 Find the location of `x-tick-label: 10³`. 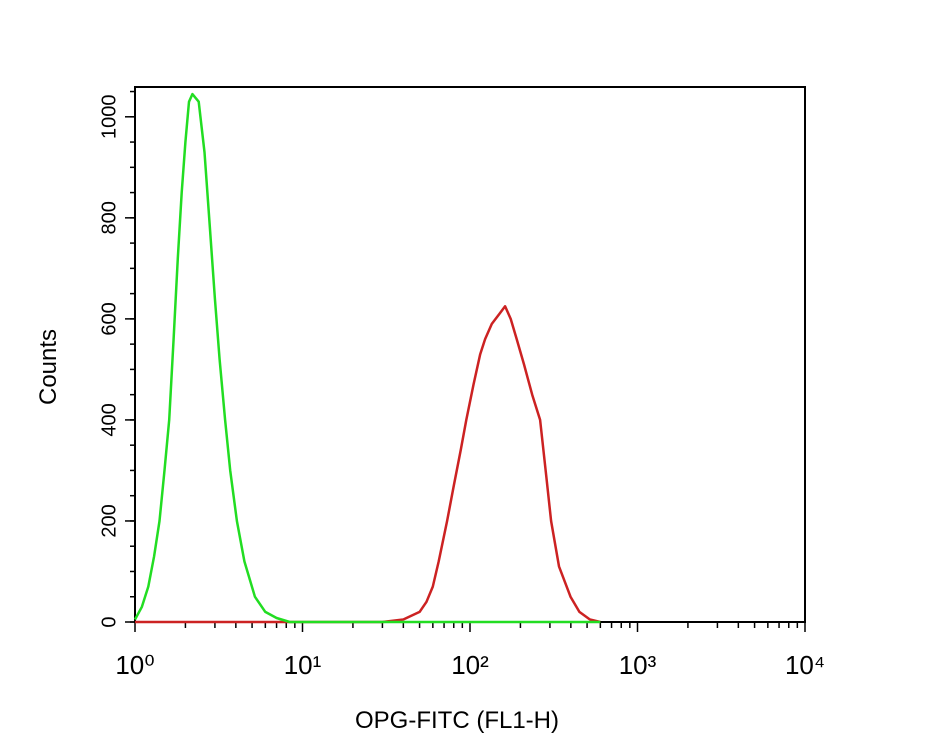

x-tick-label: 10³ is located at coordinates (638, 665).